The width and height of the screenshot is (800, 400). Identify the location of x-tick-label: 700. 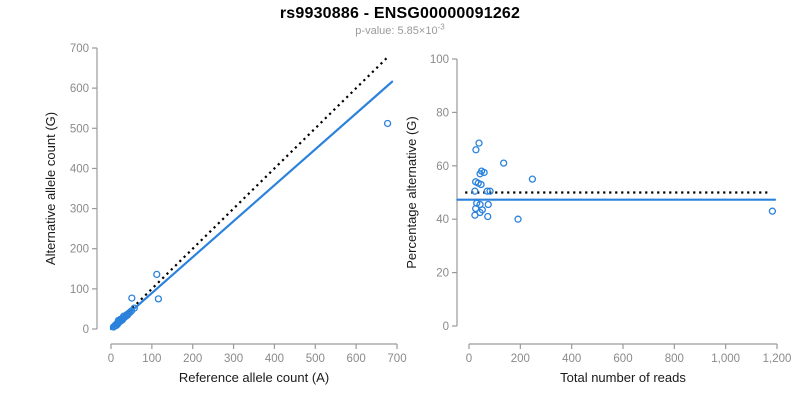
(396, 359).